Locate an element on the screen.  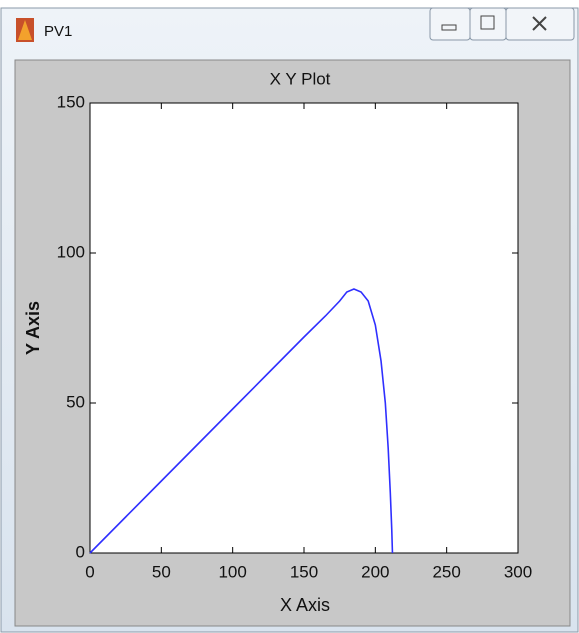
x-tick-label: 250 is located at coordinates (446, 571).